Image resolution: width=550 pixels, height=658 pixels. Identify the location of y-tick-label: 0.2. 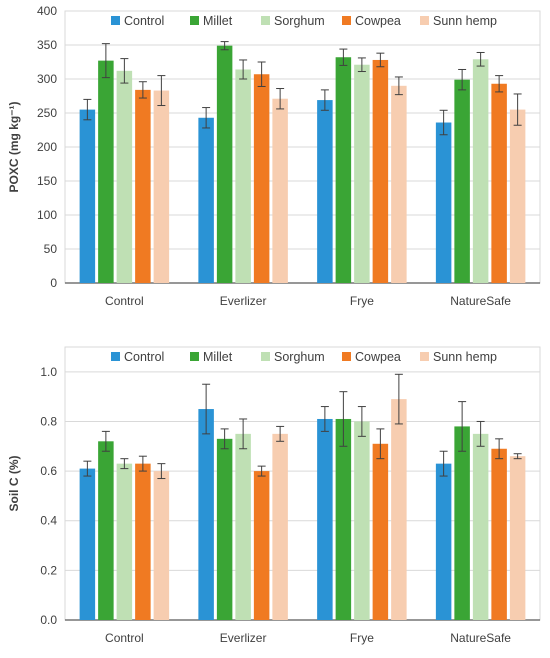
(48, 570).